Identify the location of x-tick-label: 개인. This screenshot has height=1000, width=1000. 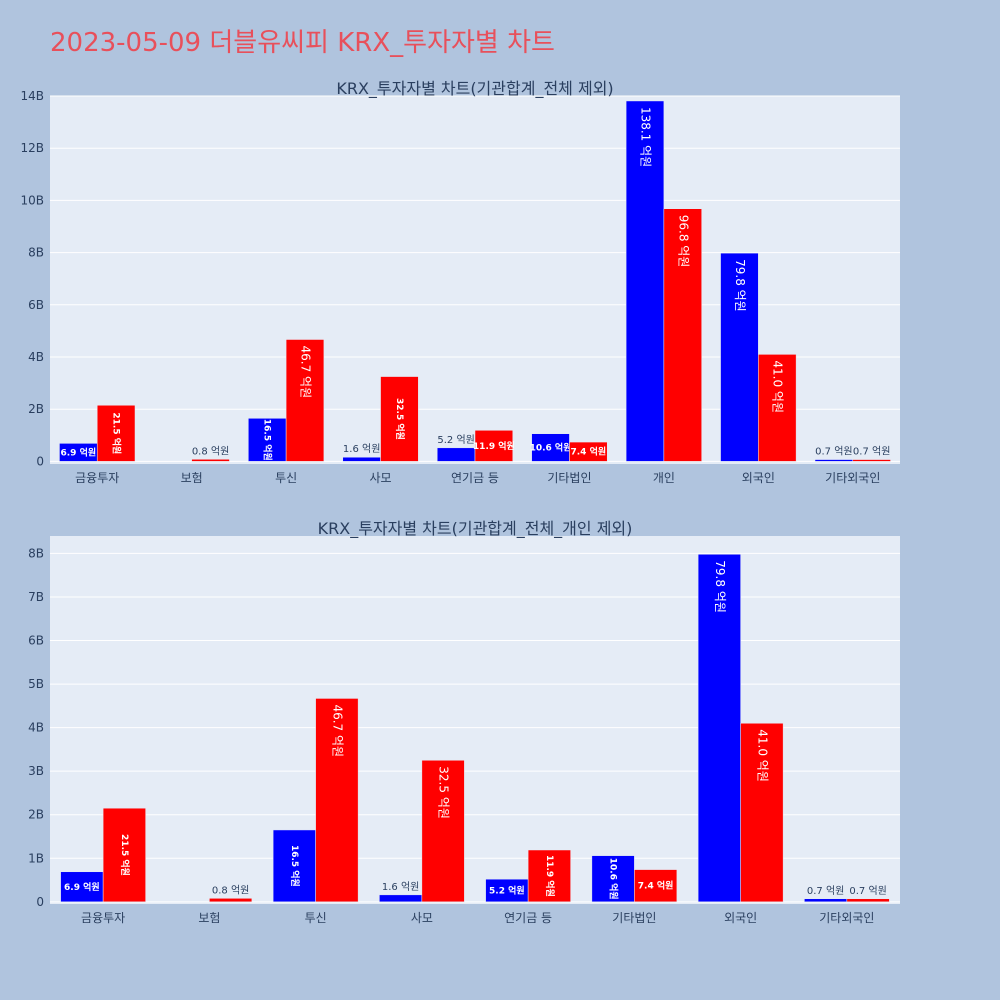
(664, 478).